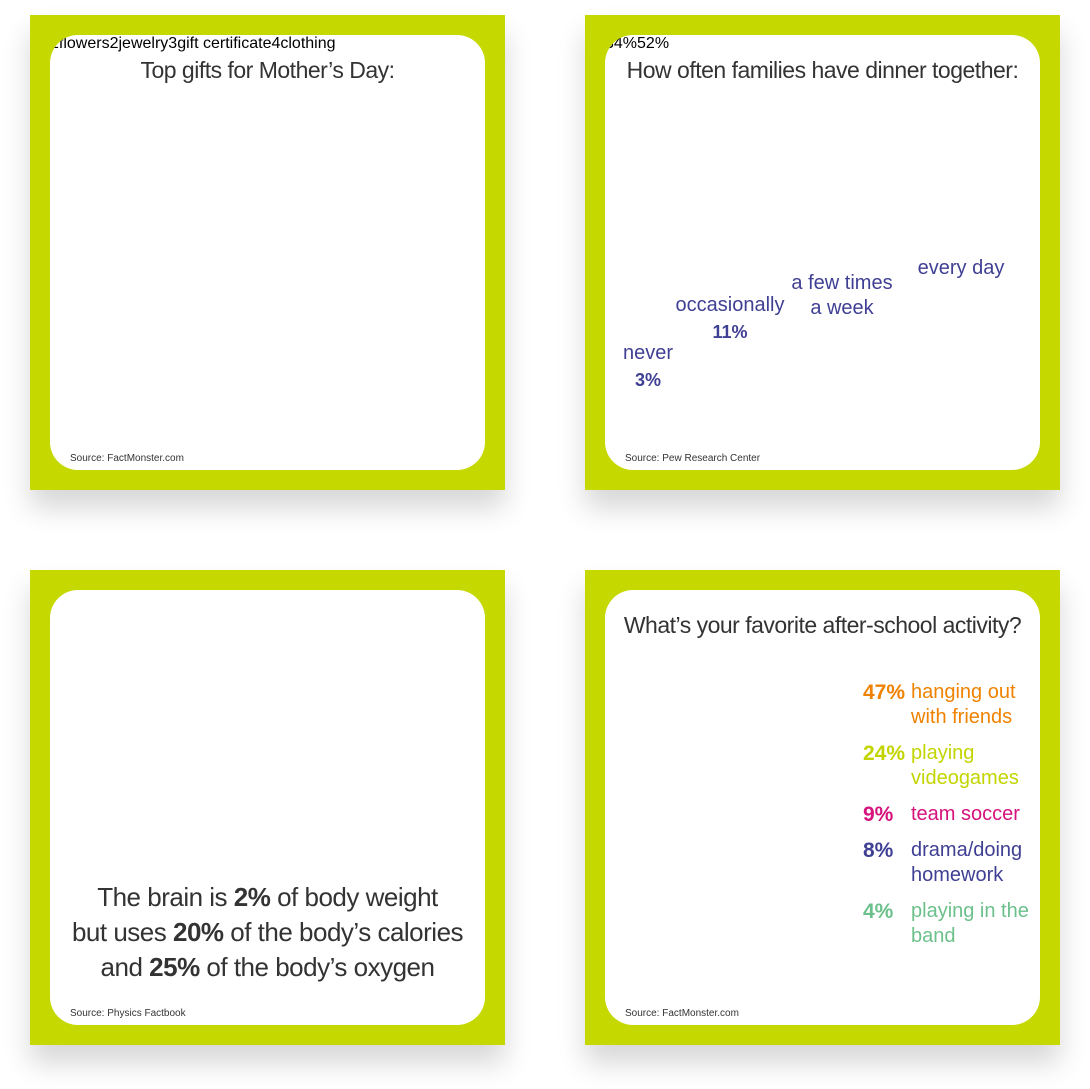  What do you see at coordinates (125, 967) in the screenshot?
I see `caption-text: and` at bounding box center [125, 967].